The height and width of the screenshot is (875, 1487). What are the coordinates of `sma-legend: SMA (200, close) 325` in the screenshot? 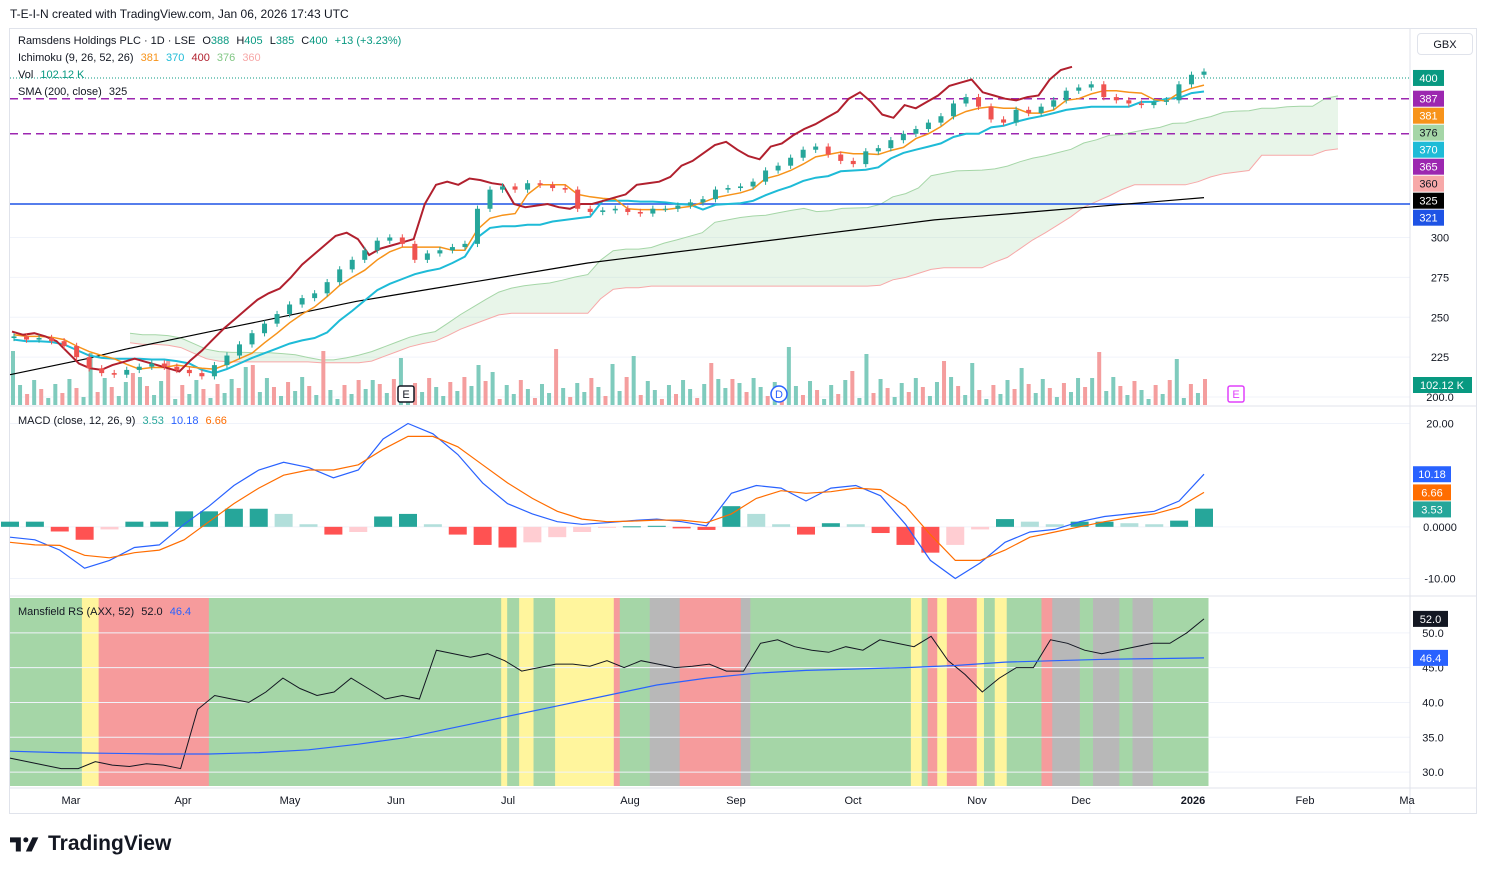 It's located at (74, 92).